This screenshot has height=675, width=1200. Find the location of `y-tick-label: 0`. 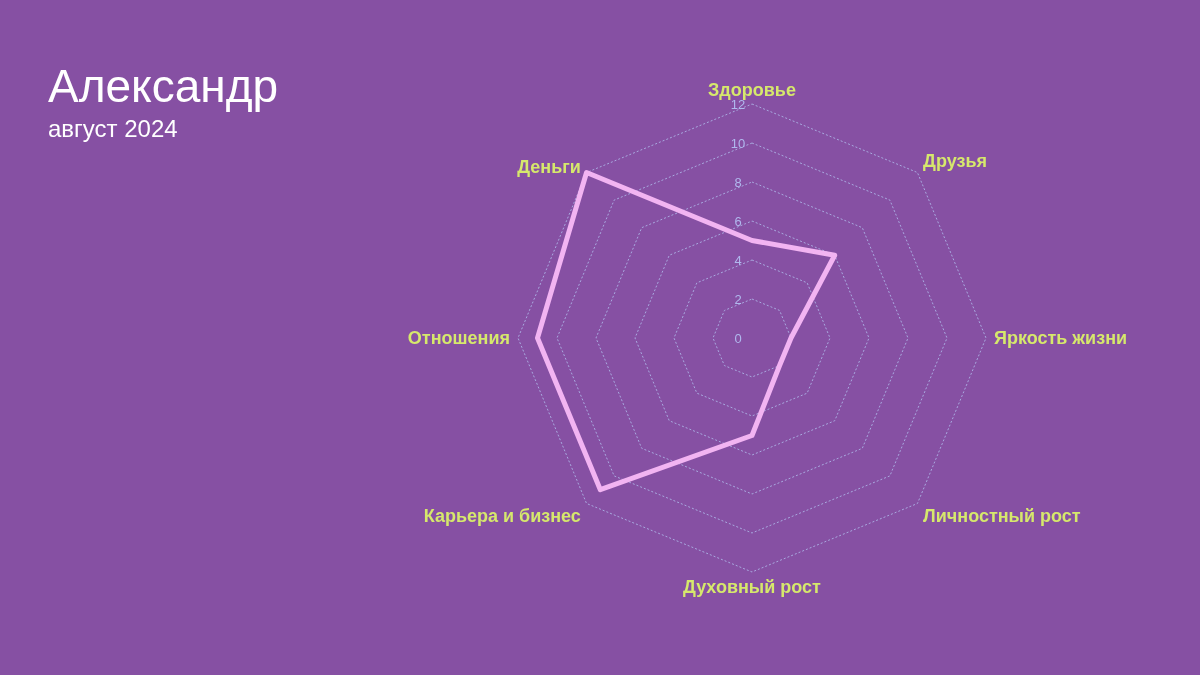

y-tick-label: 0 is located at coordinates (738, 338).